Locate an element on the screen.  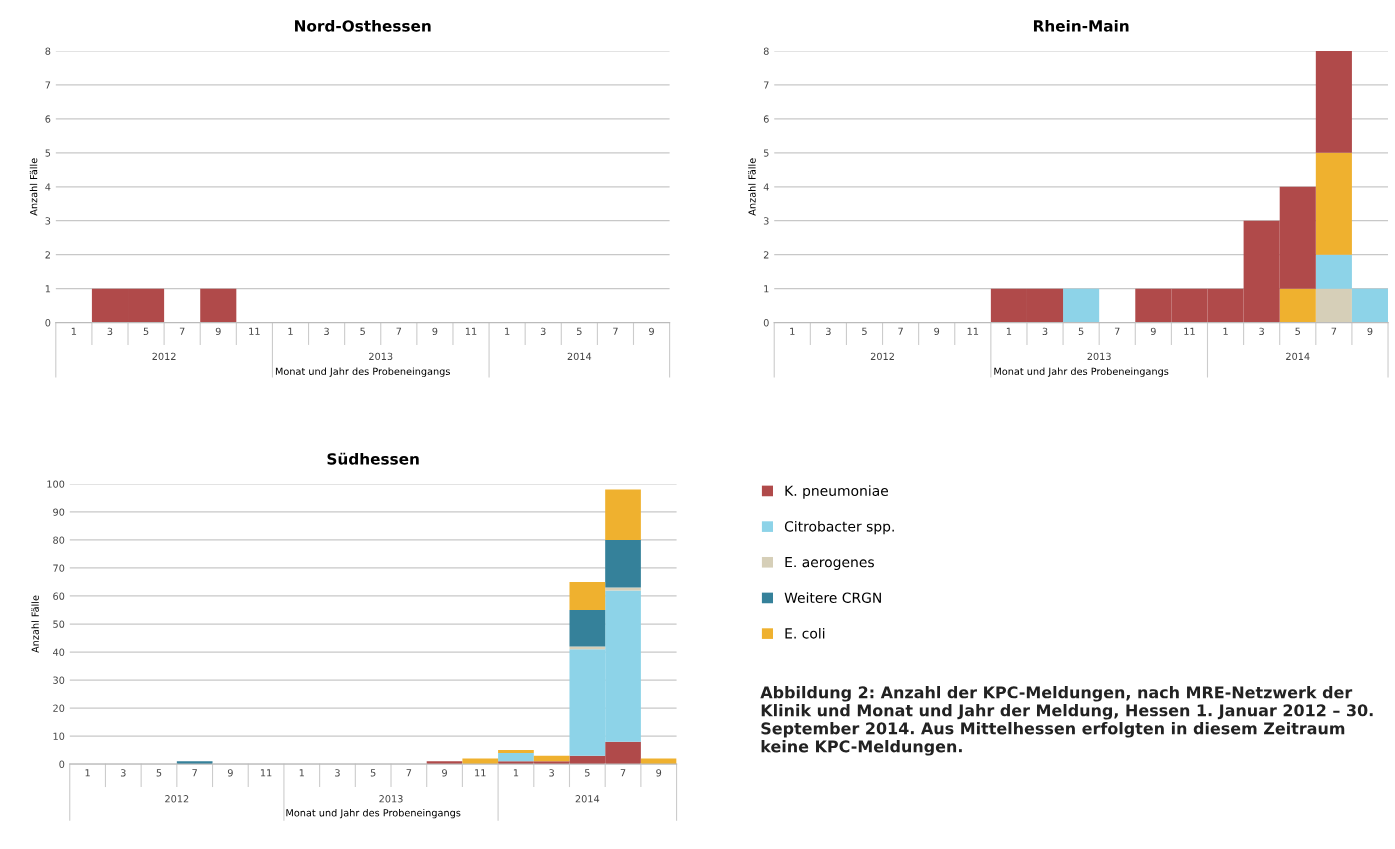
legend-label: E. aerogenes is located at coordinates (829, 563).